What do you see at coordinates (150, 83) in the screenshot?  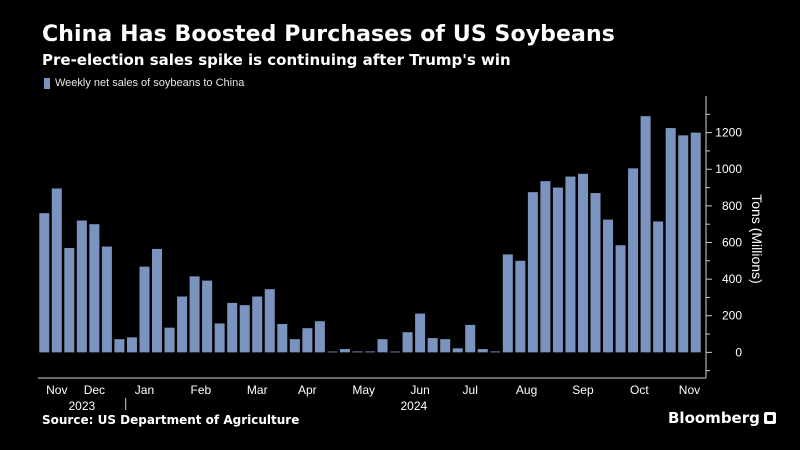 I see `legend-label: Weekly net sales of soybeans to China` at bounding box center [150, 83].